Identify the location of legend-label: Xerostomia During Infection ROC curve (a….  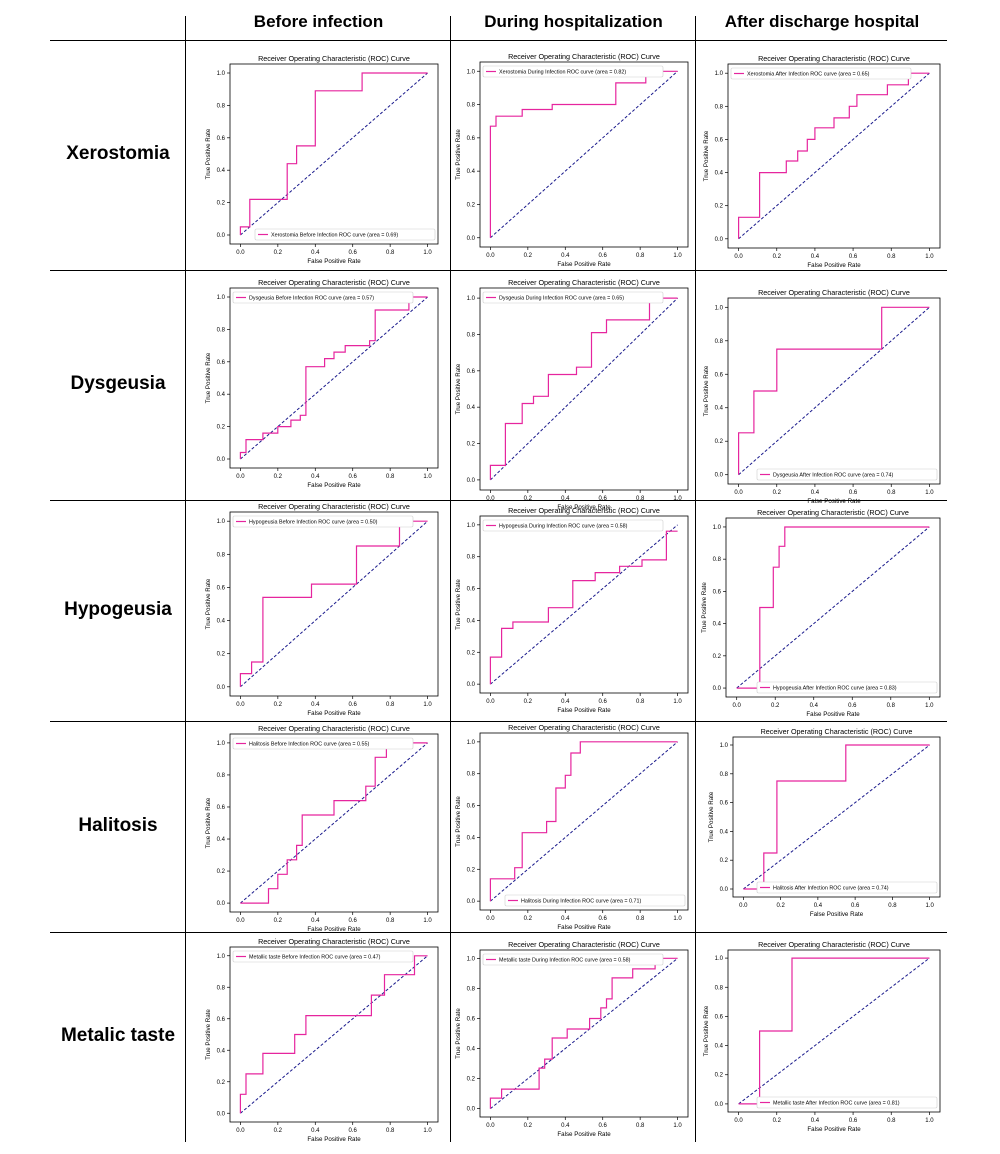
(562, 73).